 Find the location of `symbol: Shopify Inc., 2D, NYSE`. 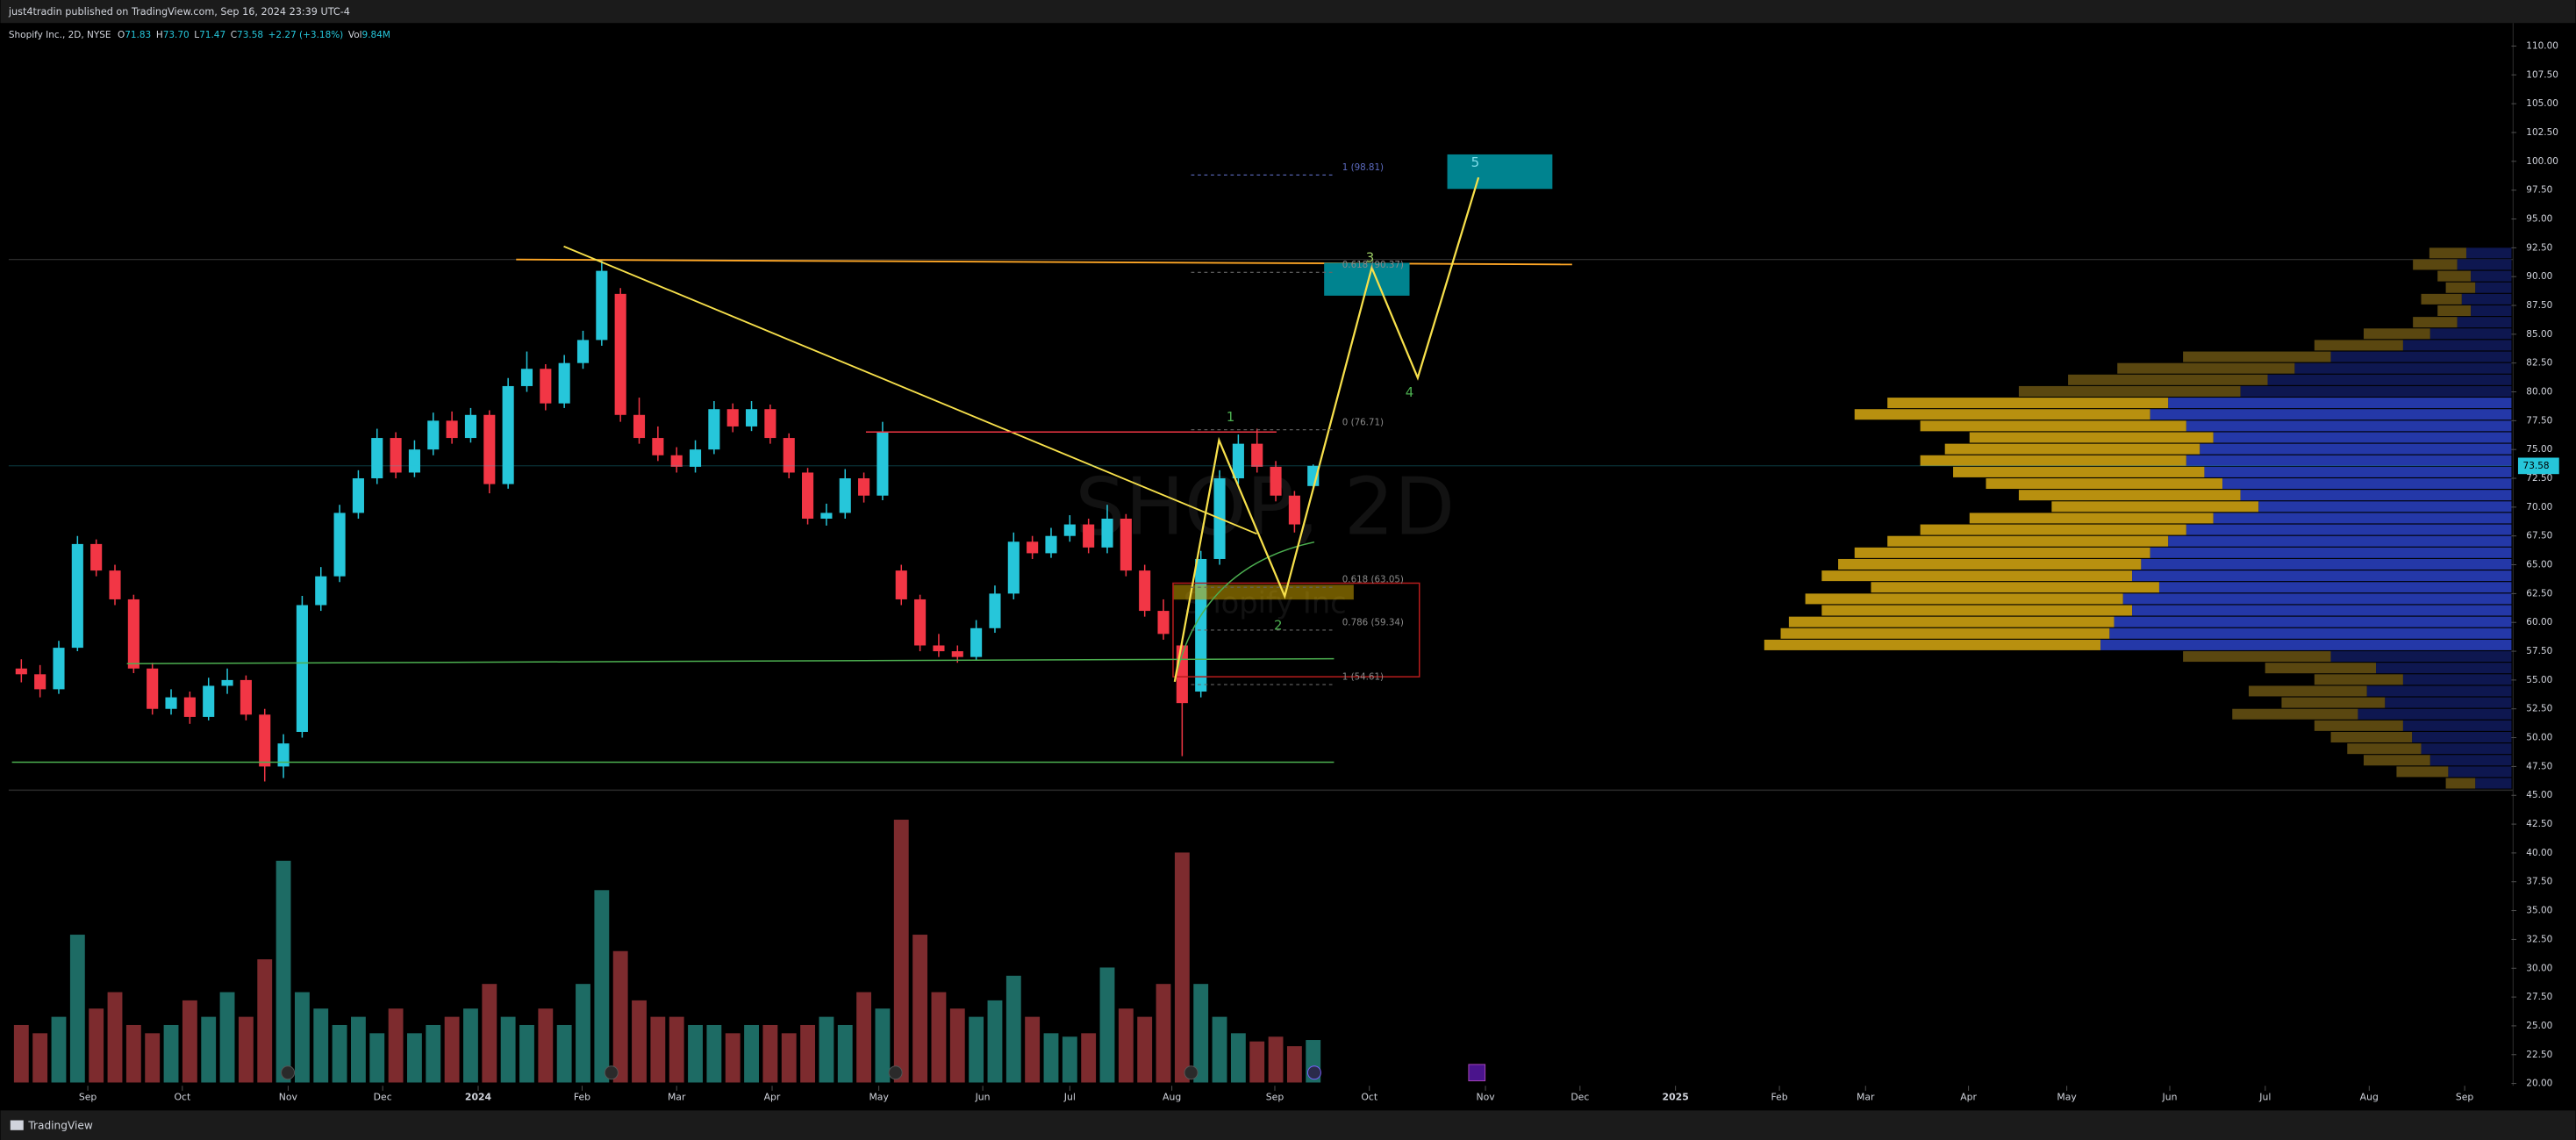

symbol: Shopify Inc., 2D, NYSE is located at coordinates (60, 35).